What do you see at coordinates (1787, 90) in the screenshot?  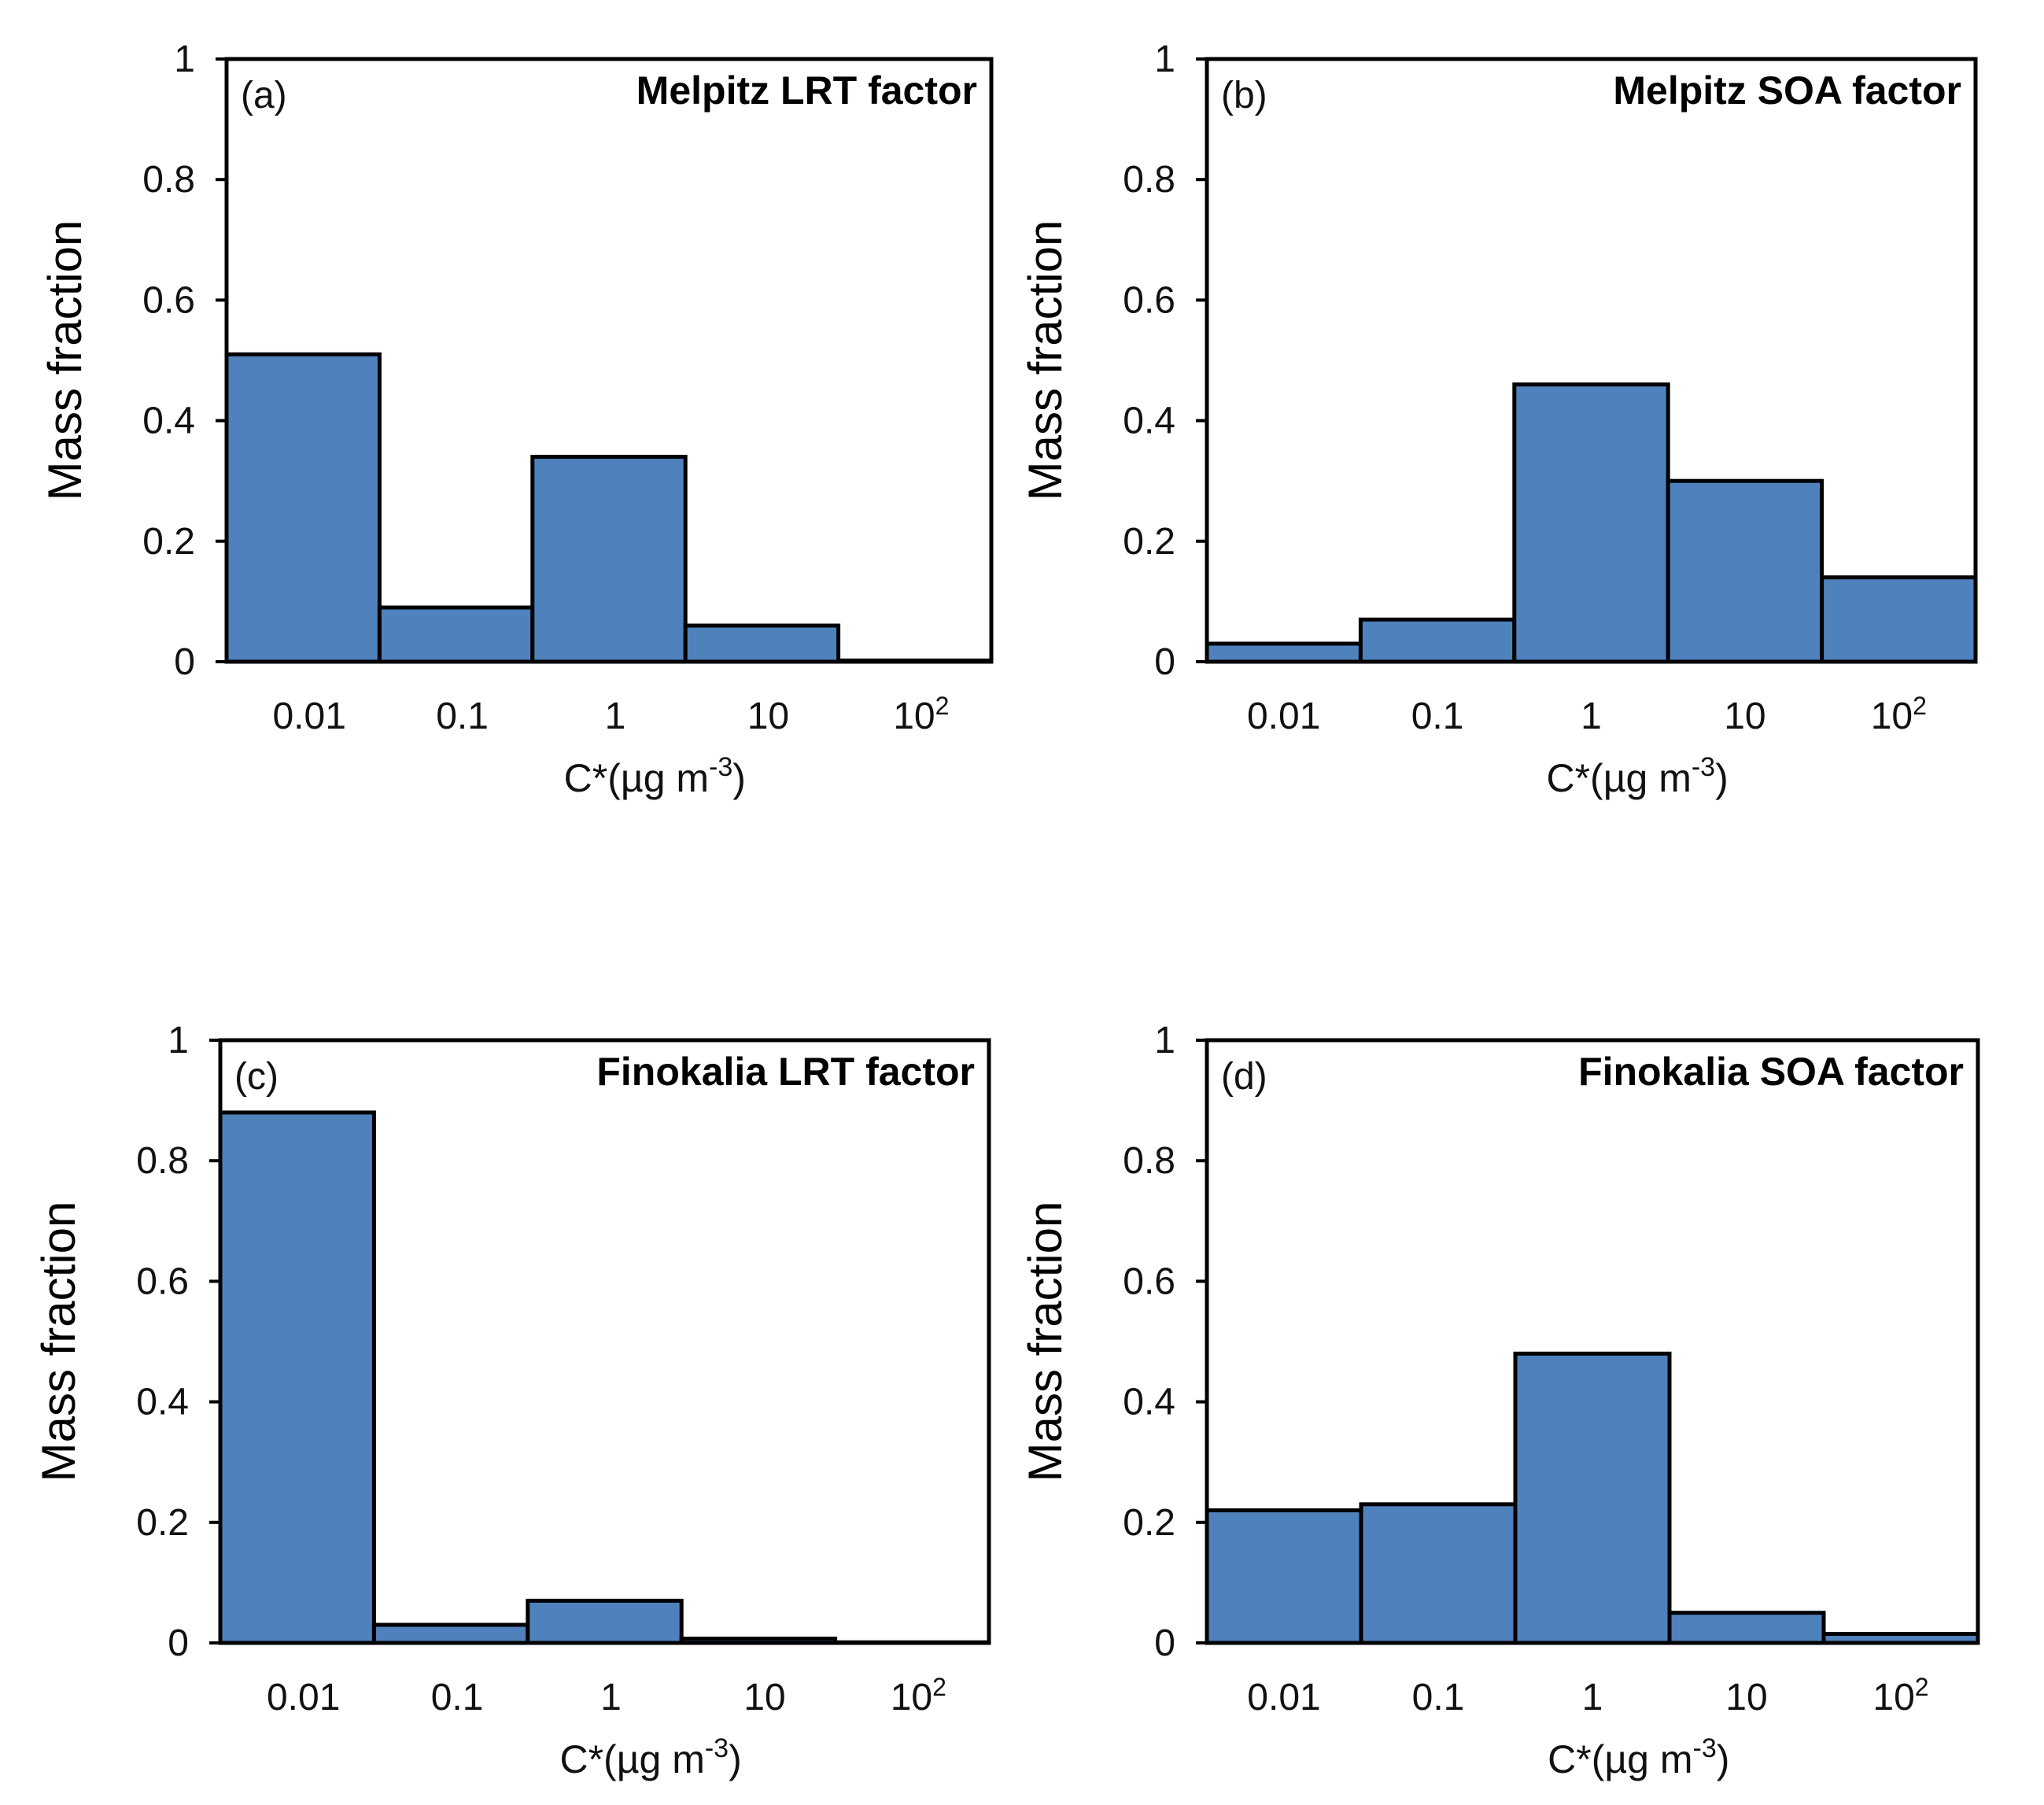 I see `panel-title: Melpitz SOA factor` at bounding box center [1787, 90].